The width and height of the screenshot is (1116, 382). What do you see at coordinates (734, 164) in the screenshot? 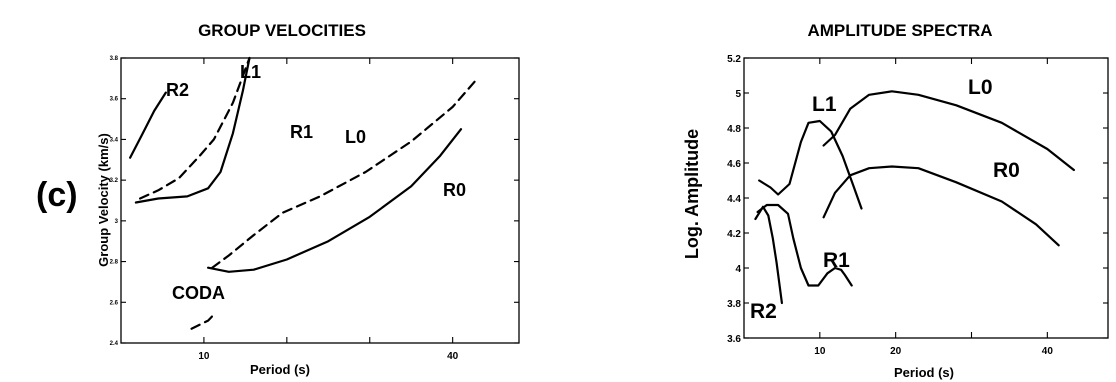
I see `y-tick-label: 4.6` at bounding box center [734, 164].